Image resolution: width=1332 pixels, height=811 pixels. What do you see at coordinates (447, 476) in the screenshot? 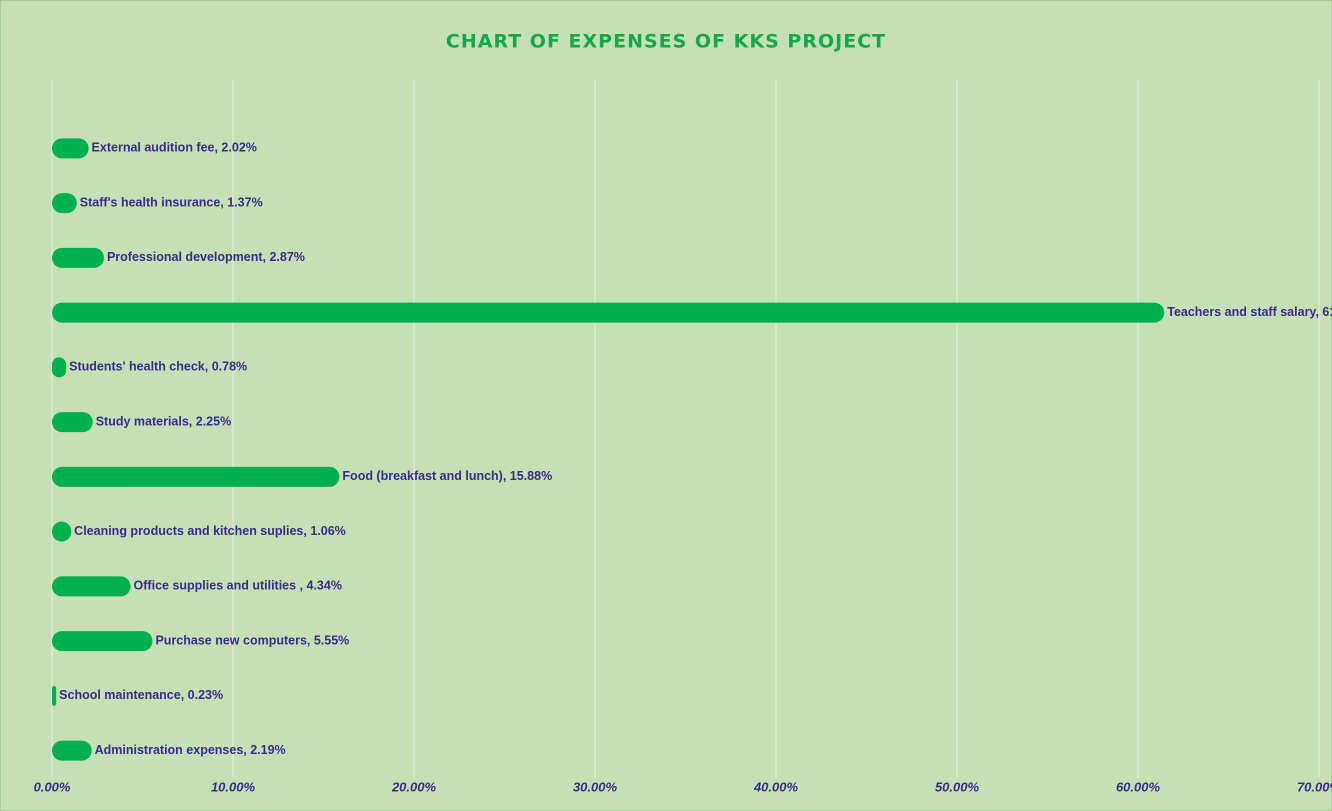
I see `data-label: Food (breakfast and lunch), 15.88%` at bounding box center [447, 476].